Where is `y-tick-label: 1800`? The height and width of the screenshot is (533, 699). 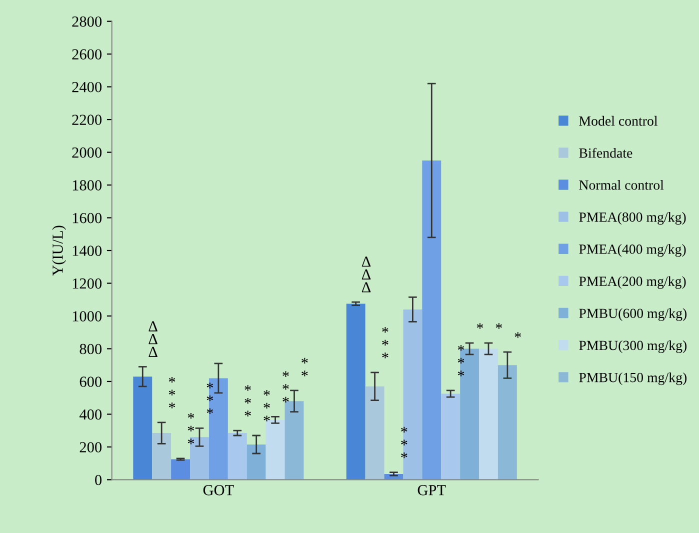
y-tick-label: 1800 is located at coordinates (87, 185).